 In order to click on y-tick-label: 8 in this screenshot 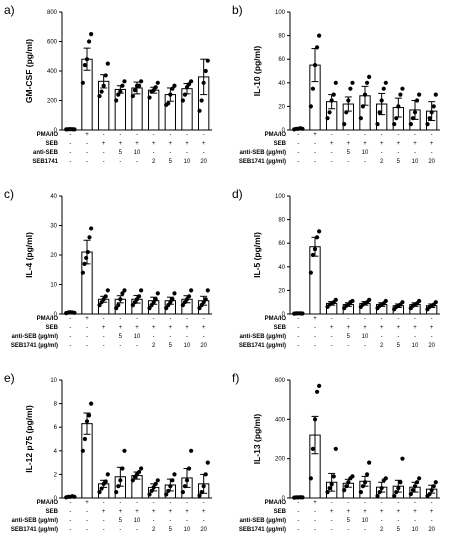, I will do `click(56, 405)`.